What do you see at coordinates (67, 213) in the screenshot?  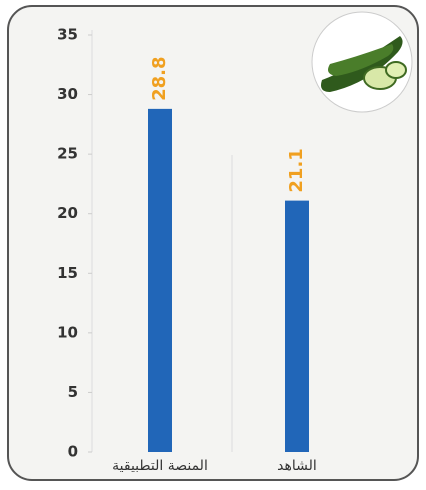 I see `y-tick-label: 20` at bounding box center [67, 213].